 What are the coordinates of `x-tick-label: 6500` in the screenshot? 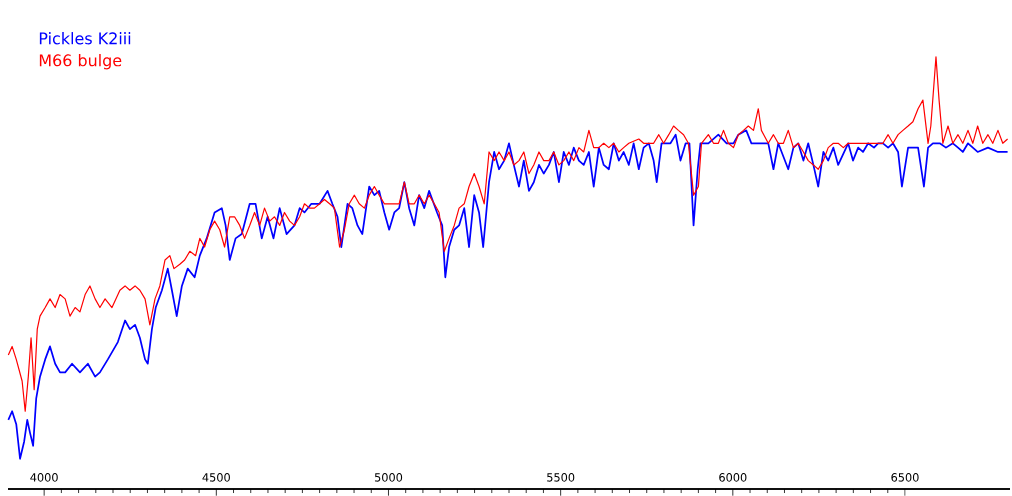 It's located at (905, 477).